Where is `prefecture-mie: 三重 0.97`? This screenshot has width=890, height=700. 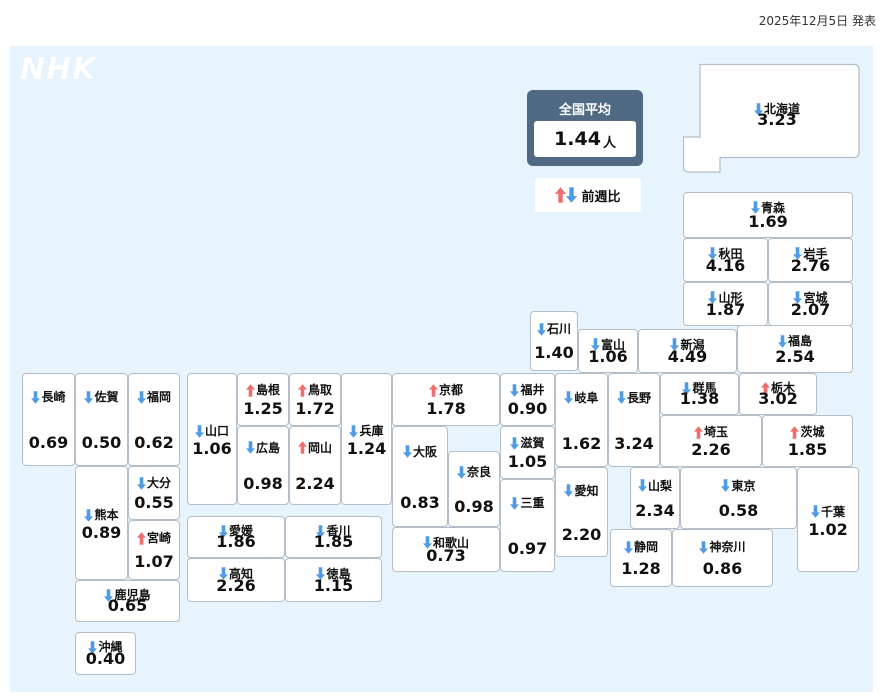 prefecture-mie: 三重 0.97 is located at coordinates (527, 525).